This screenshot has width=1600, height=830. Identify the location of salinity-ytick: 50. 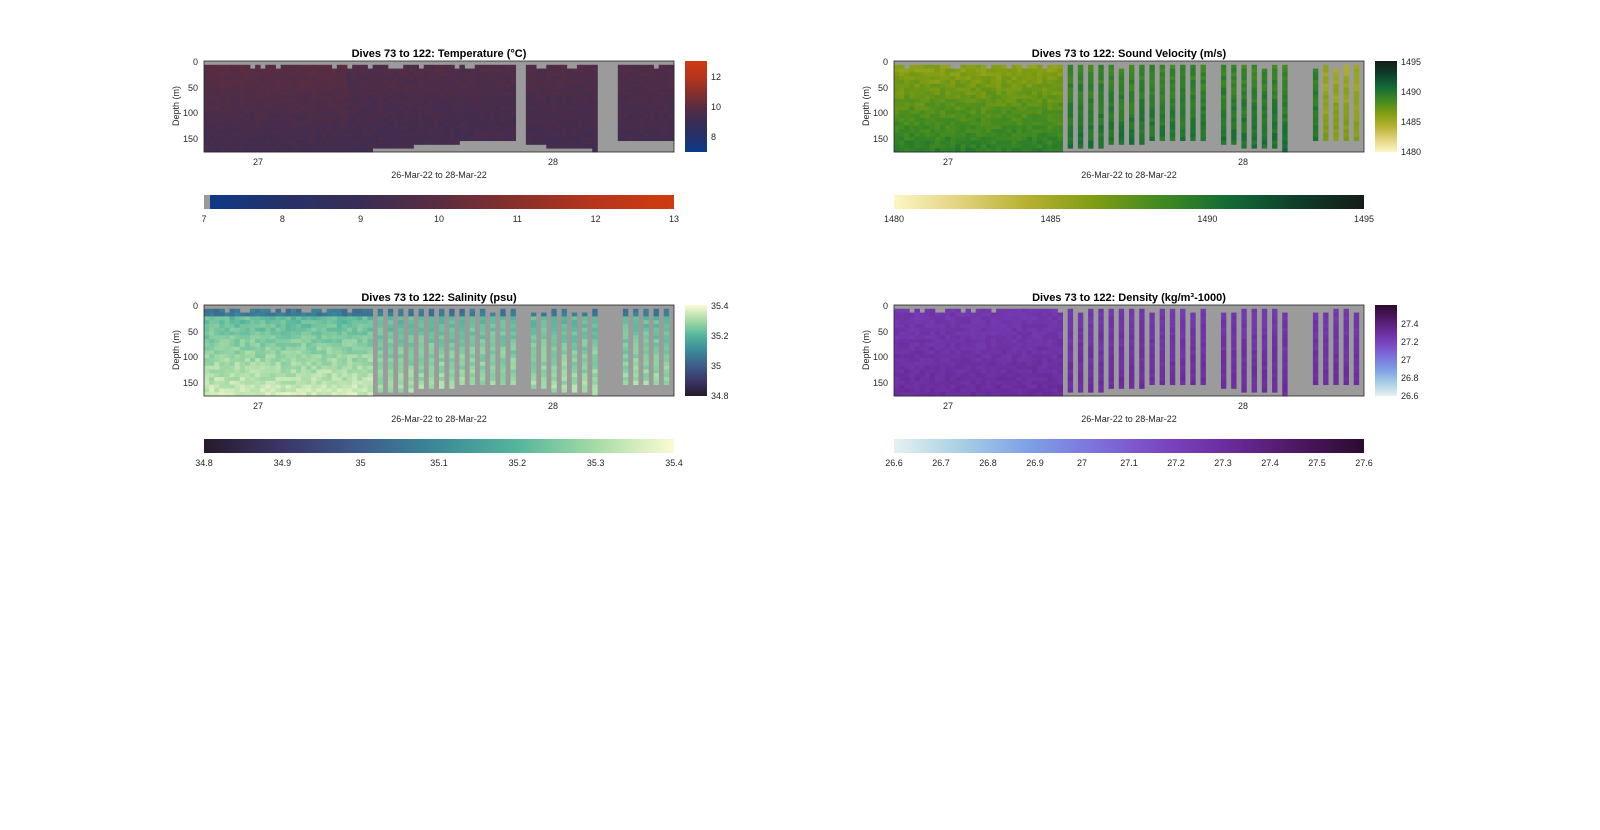
(193, 332).